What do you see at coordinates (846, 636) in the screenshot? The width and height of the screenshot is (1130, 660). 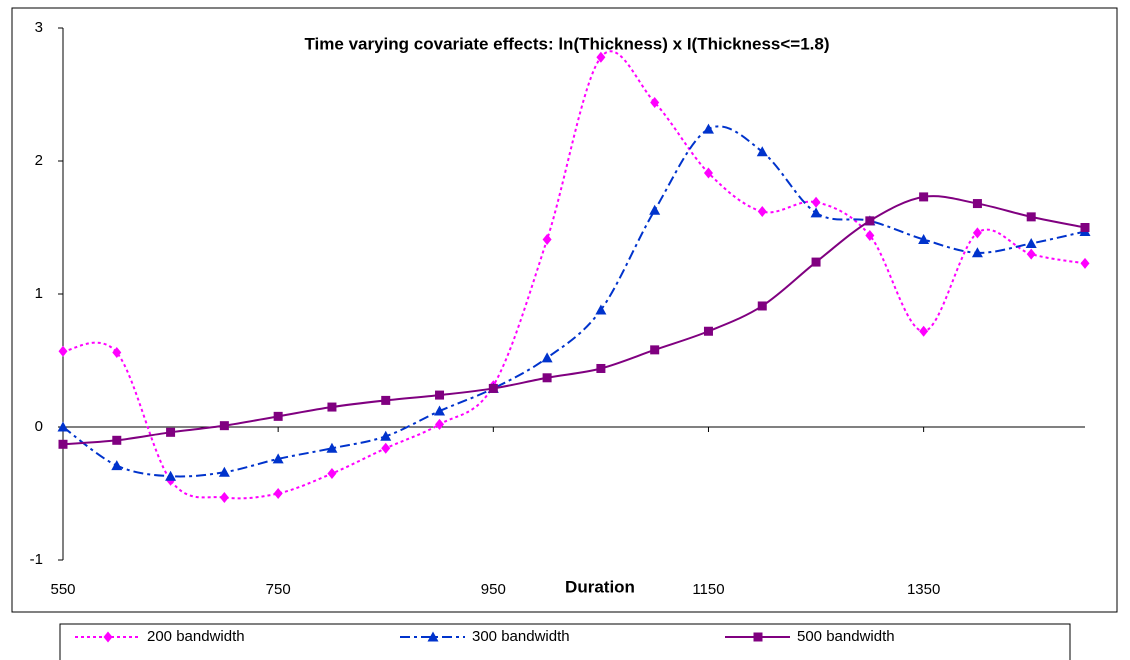 I see `legend-label: 500 bandwidth` at bounding box center [846, 636].